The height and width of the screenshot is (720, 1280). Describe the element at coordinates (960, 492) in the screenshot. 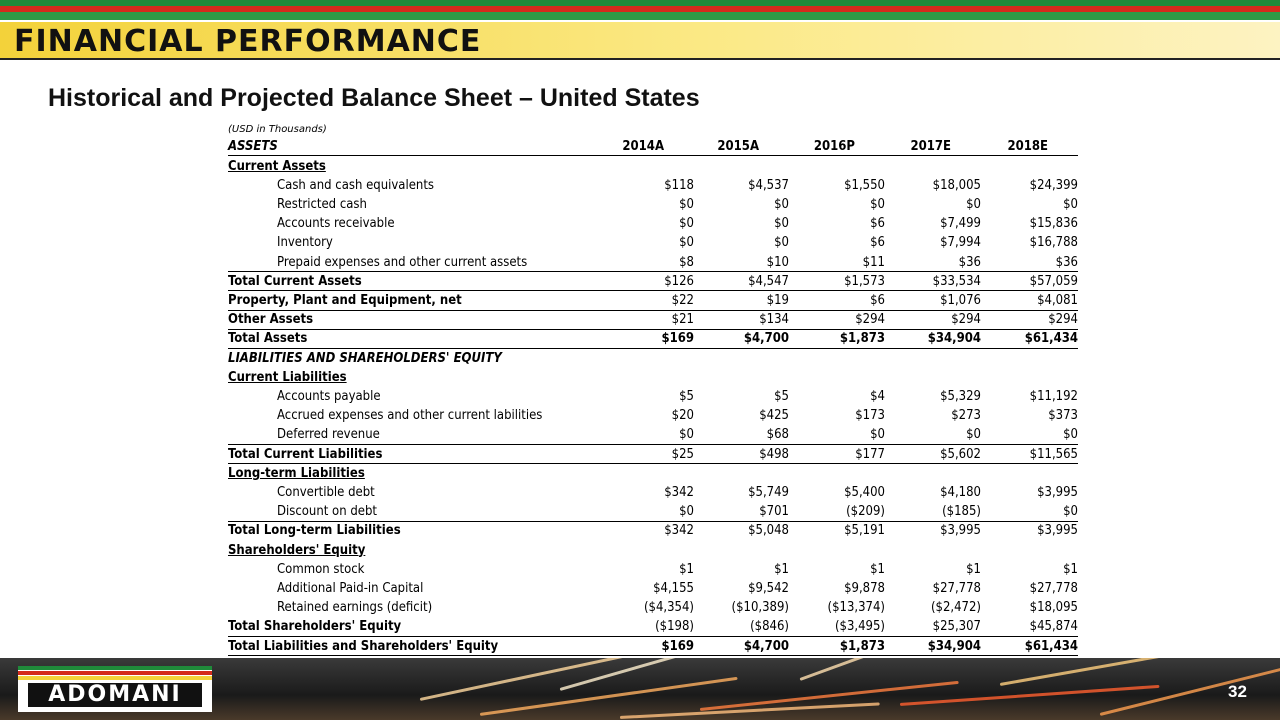

I see `cell-value: $4,180` at that location.